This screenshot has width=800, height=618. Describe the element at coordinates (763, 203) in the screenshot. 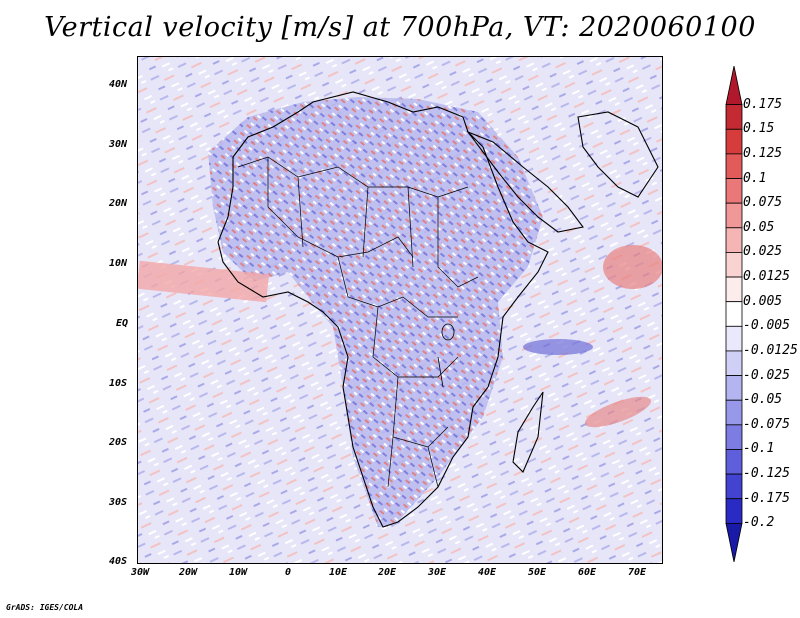

I see `colorbar-label: 0.075` at that location.